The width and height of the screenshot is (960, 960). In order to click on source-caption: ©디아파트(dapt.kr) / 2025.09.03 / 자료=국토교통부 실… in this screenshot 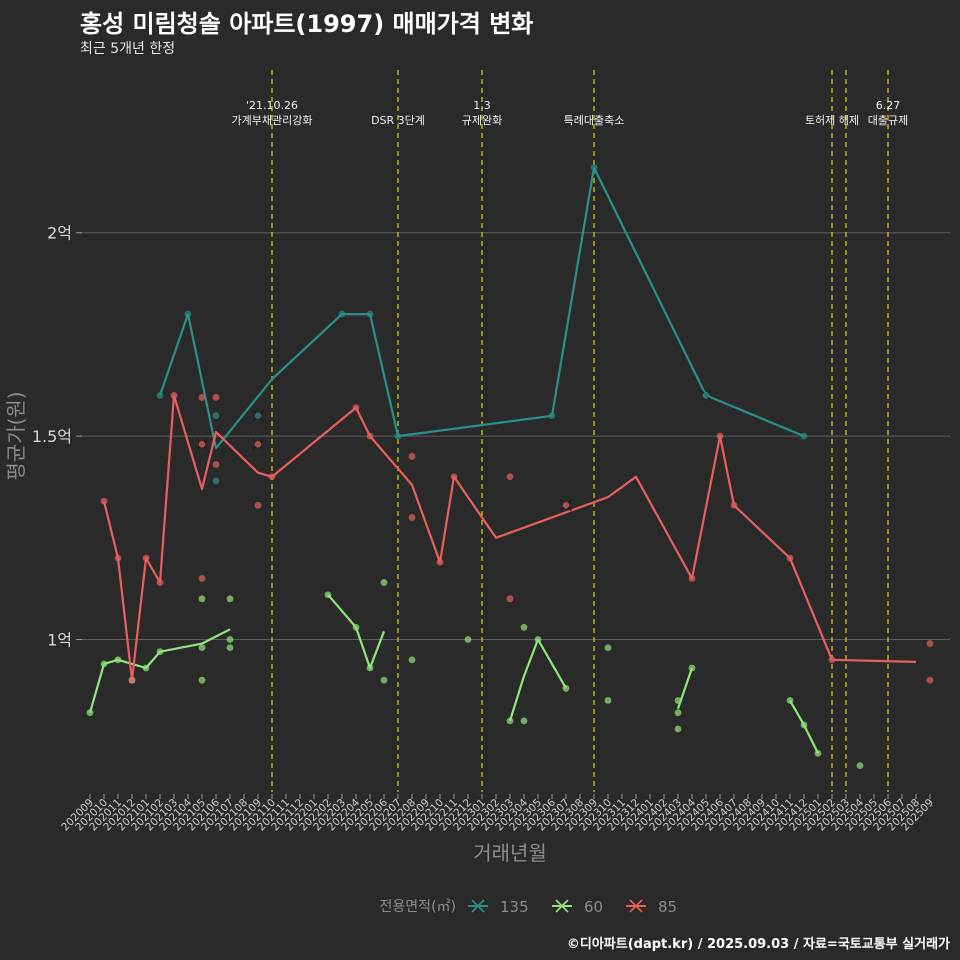, I will do `click(758, 944)`.